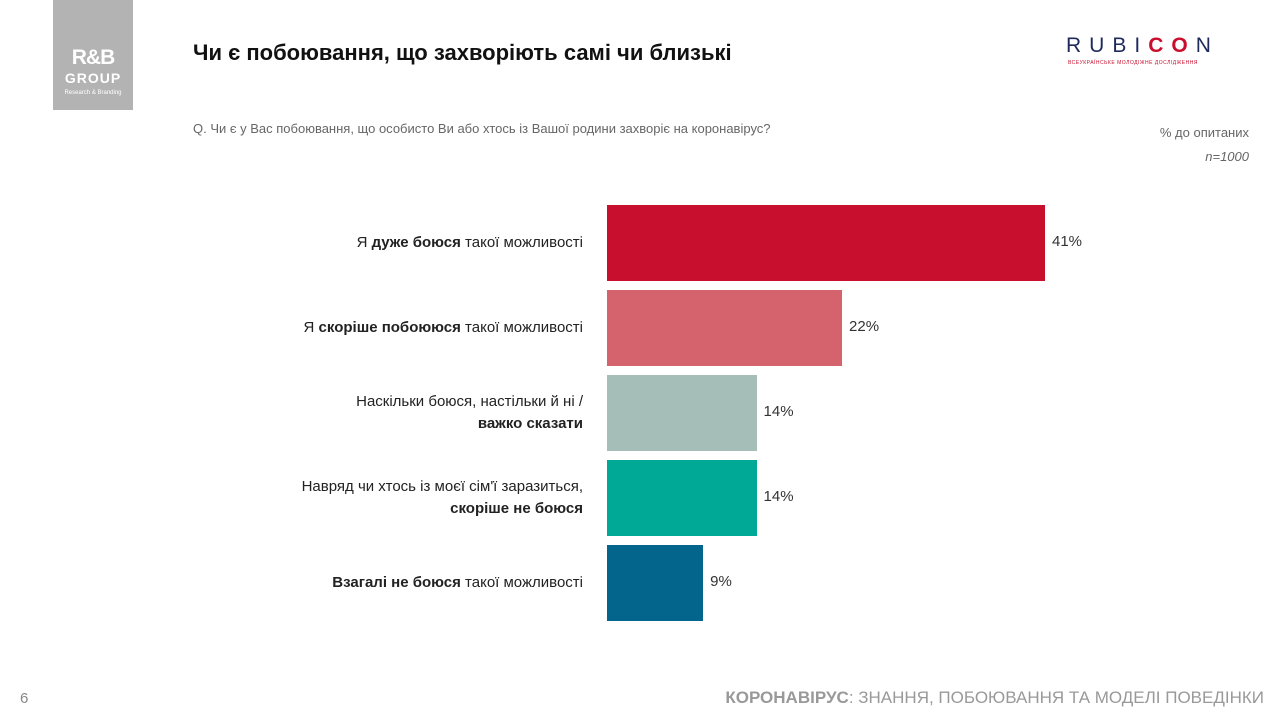 This screenshot has height=720, width=1280. What do you see at coordinates (457, 582) in the screenshot?
I see `category-label: Взагалі не боюся такої можливості` at bounding box center [457, 582].